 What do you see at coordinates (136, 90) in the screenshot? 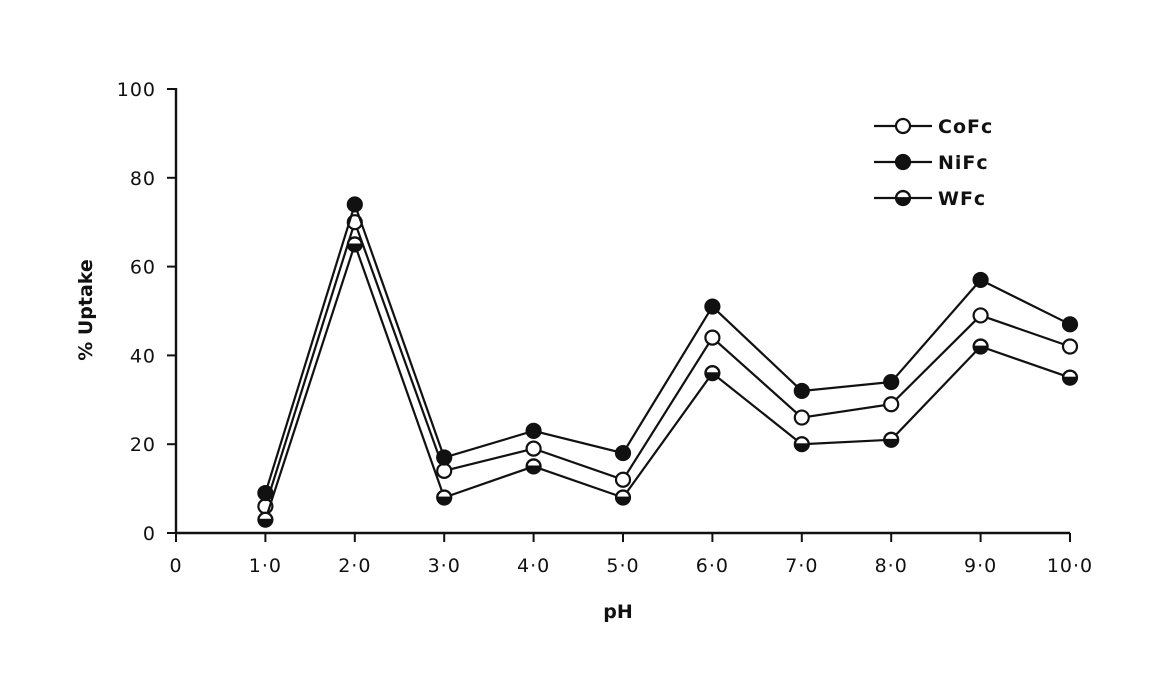
I see `y-tick-label: 100` at bounding box center [136, 90].